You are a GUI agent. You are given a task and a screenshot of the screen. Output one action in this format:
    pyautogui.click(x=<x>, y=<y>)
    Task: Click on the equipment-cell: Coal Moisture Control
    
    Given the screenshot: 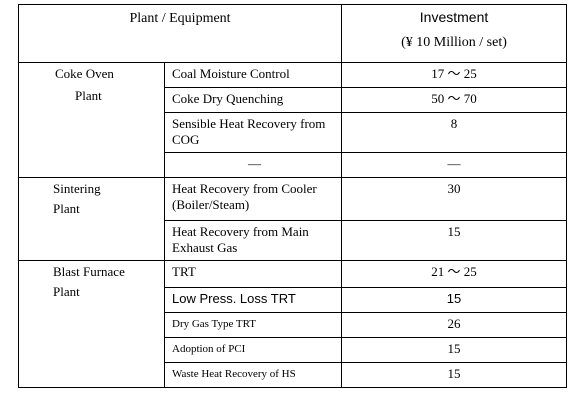 What is the action you would take?
    pyautogui.click(x=253, y=75)
    